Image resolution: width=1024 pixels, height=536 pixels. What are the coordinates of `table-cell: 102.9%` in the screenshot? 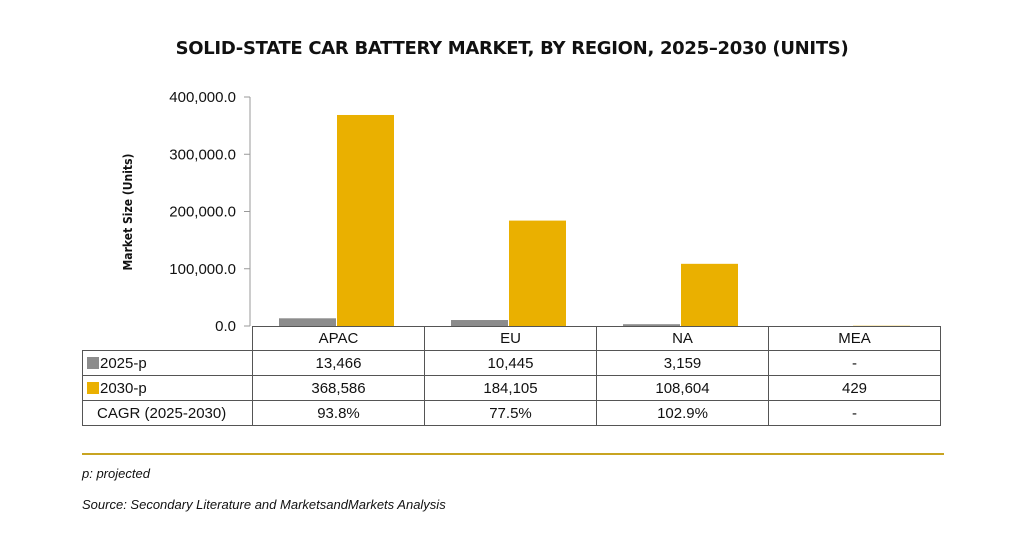 It's located at (682, 413).